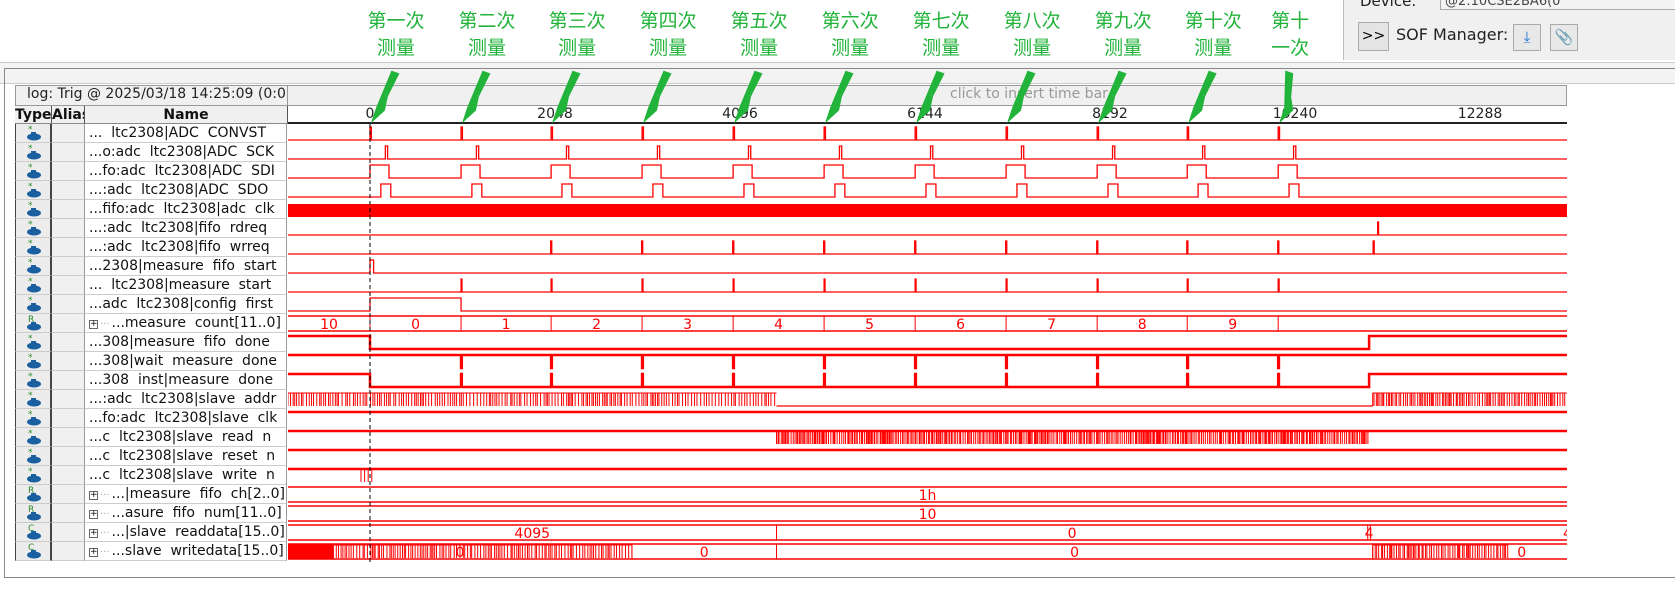 The image size is (1675, 612). What do you see at coordinates (180, 437) in the screenshot?
I see `signal-name: ...c ltc2308|slave read n` at bounding box center [180, 437].